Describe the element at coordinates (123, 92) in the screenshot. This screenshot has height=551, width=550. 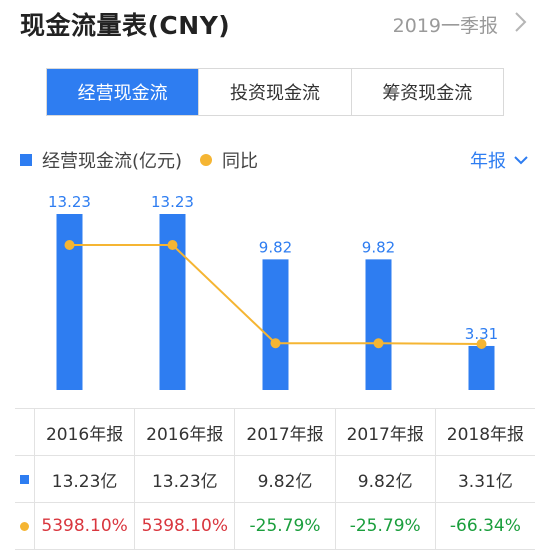
I see `tab-operating-cashflow: 经营现金流` at that location.